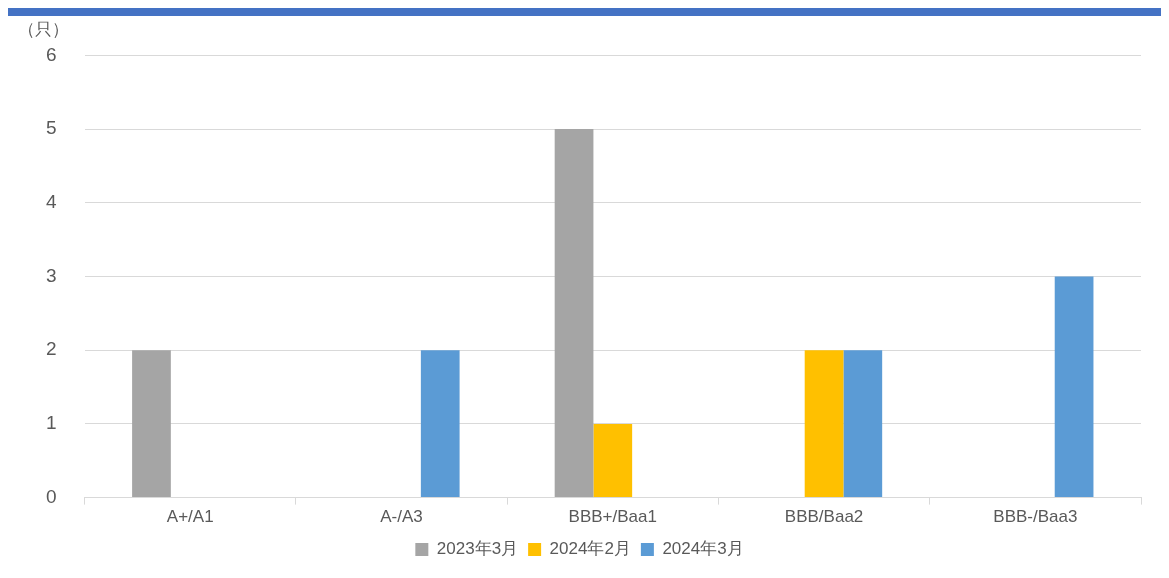 The image size is (1169, 578). Describe the element at coordinates (51, 275) in the screenshot. I see `y-tick-label: 3` at that location.